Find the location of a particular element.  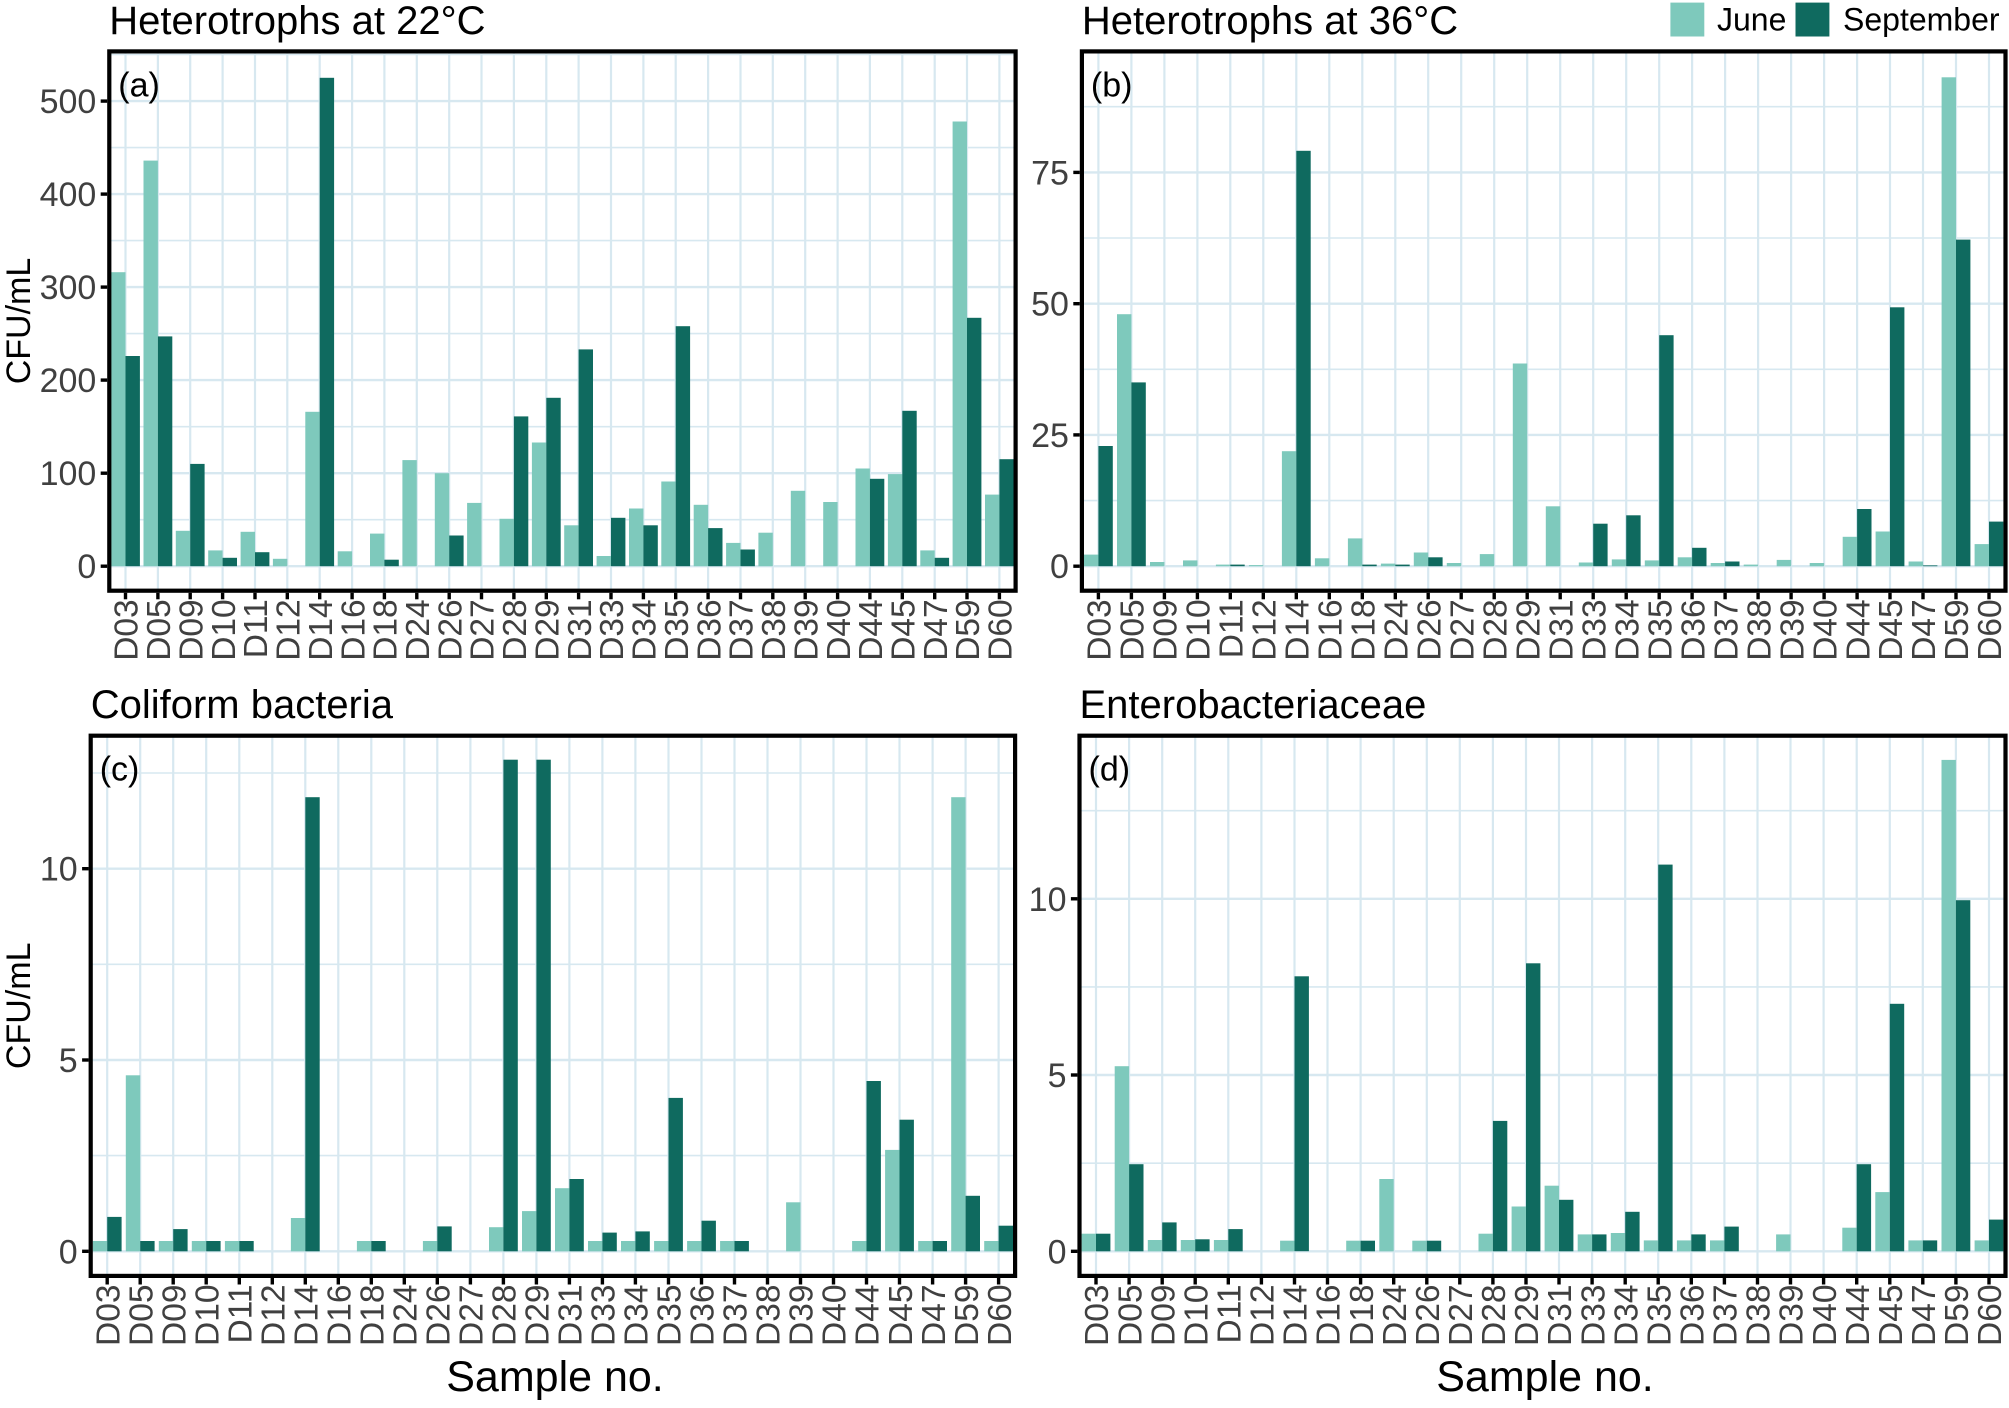

svg-text: 10 is located at coordinates (1048, 900).